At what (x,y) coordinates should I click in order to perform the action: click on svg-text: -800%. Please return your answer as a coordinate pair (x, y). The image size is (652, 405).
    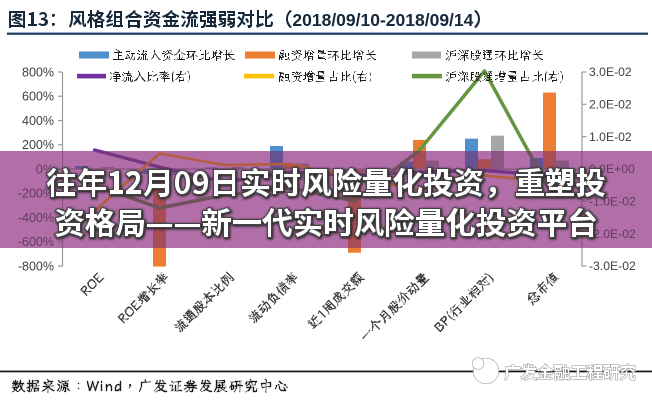
    Looking at the image, I should click on (36, 266).